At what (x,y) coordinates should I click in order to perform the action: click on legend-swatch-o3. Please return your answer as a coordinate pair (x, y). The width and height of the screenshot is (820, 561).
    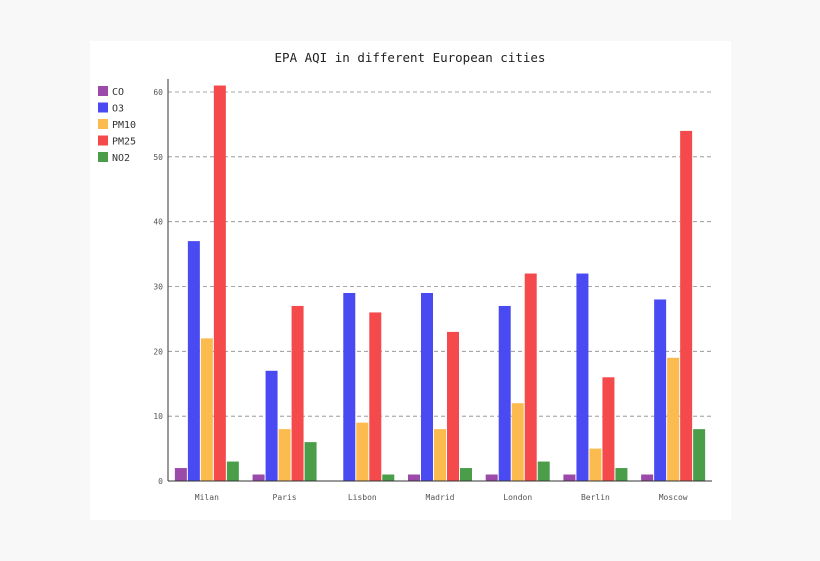
    Looking at the image, I should click on (103, 107).